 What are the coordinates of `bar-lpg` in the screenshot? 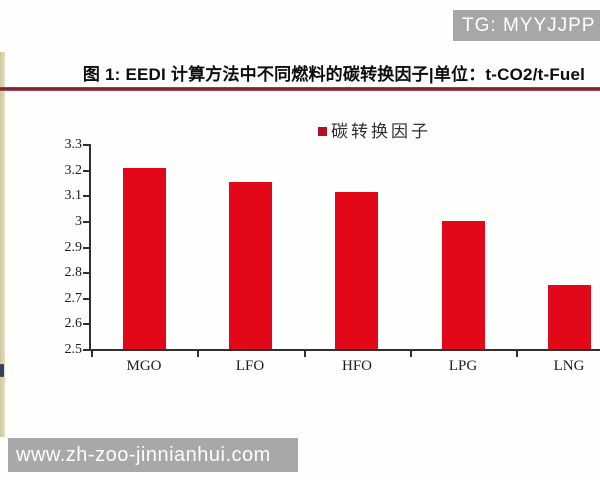 It's located at (463, 285).